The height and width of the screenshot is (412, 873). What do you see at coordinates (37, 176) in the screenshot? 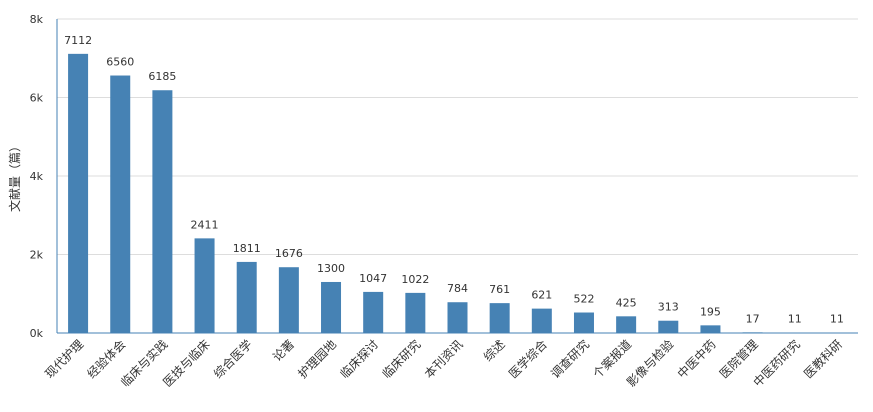
I see `y-tick-label: 4k` at bounding box center [37, 176].